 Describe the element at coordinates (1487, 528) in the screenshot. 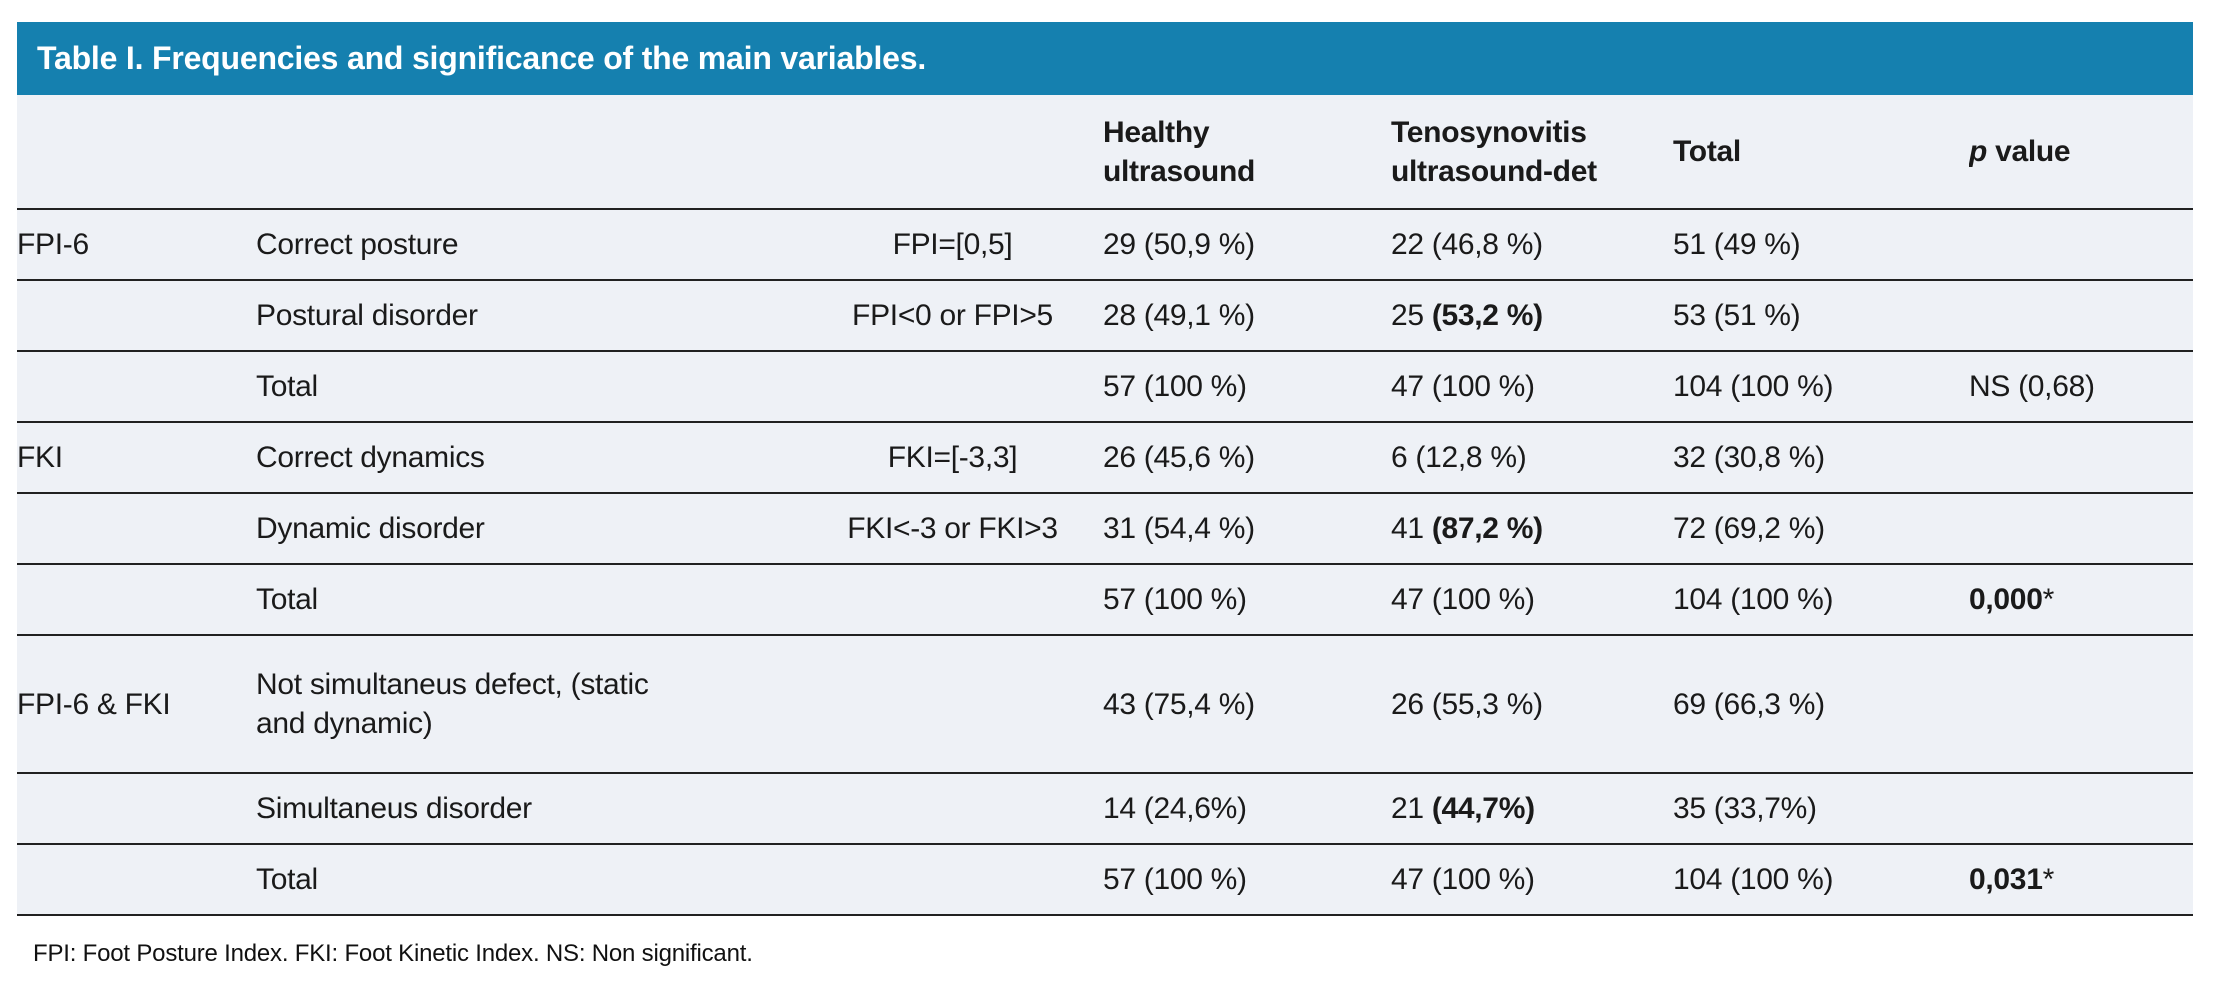

I see `tenos-value-bold: (87,2 %)` at that location.